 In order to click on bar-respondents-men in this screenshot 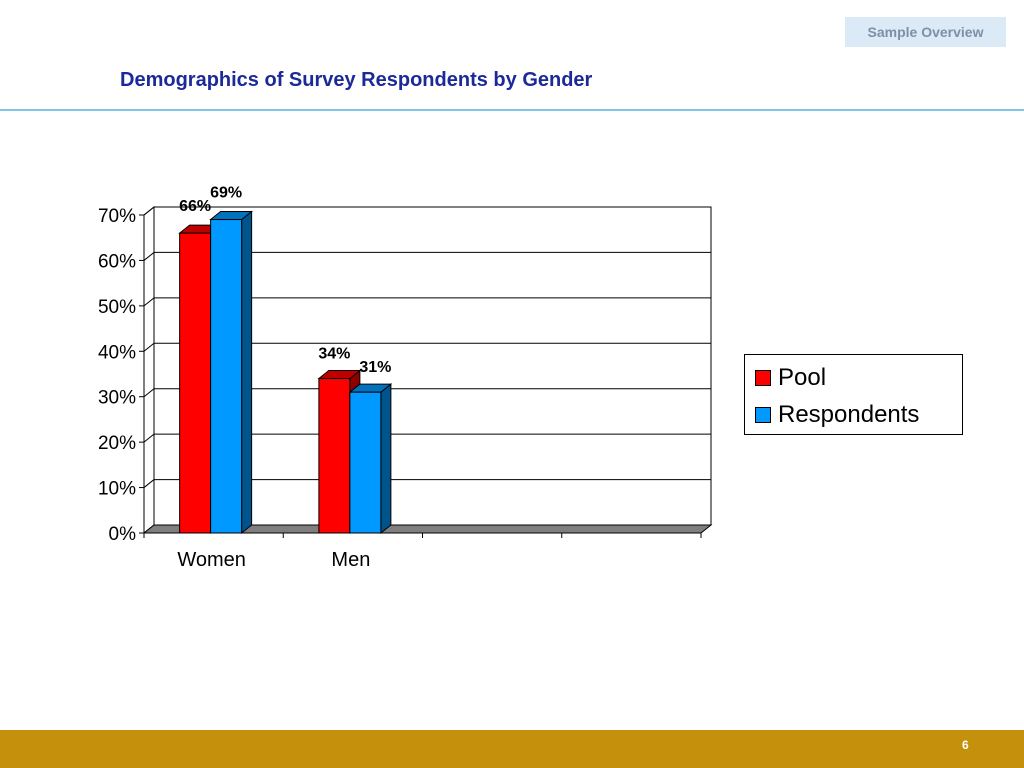, I will do `click(365, 462)`.